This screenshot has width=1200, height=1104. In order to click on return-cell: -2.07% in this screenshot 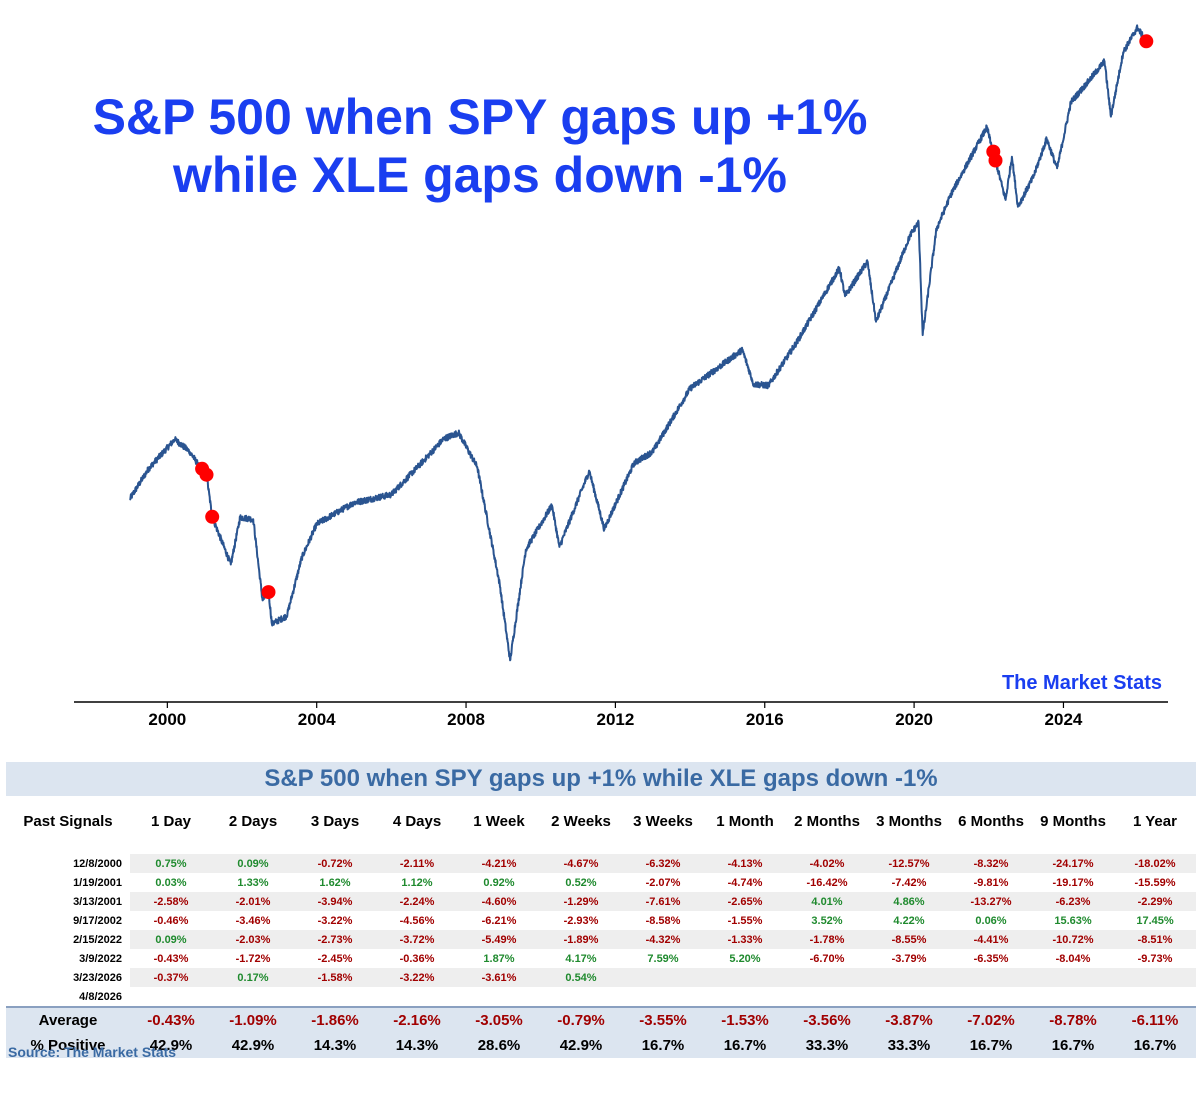, I will do `click(663, 882)`.